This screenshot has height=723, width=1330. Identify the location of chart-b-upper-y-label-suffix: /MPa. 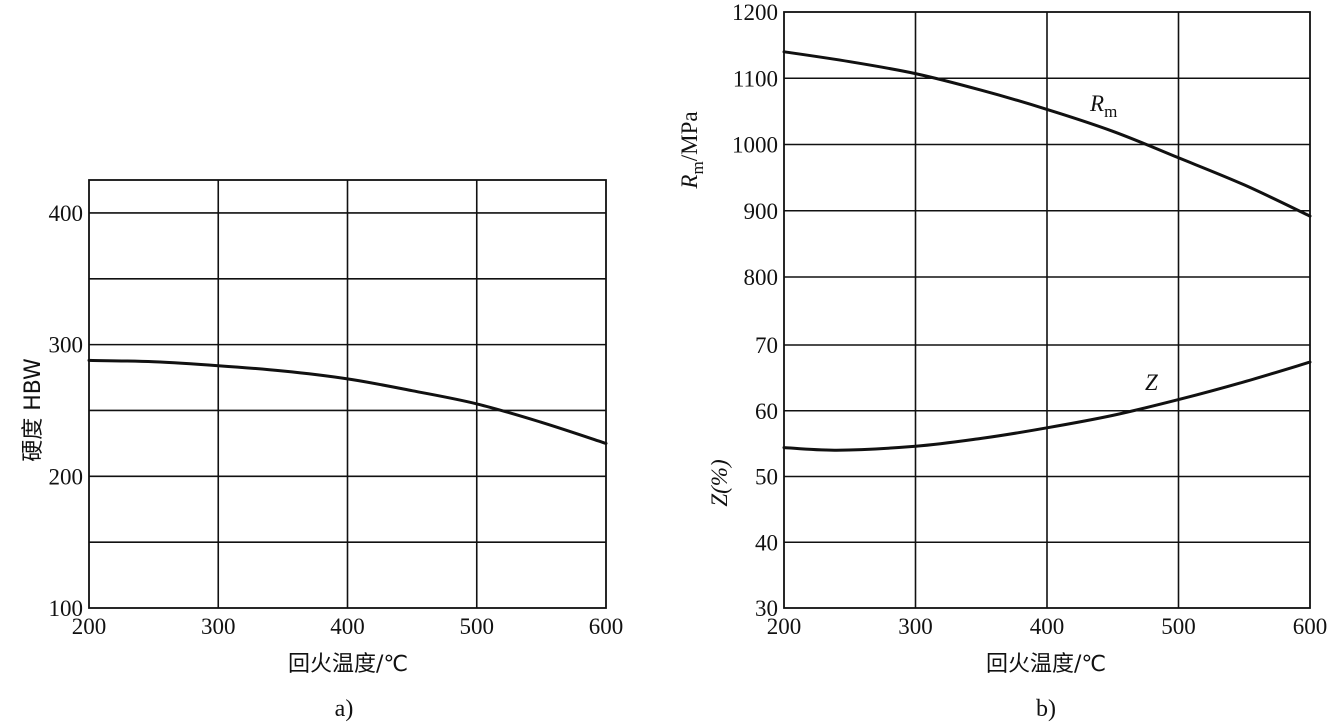
(689, 136).